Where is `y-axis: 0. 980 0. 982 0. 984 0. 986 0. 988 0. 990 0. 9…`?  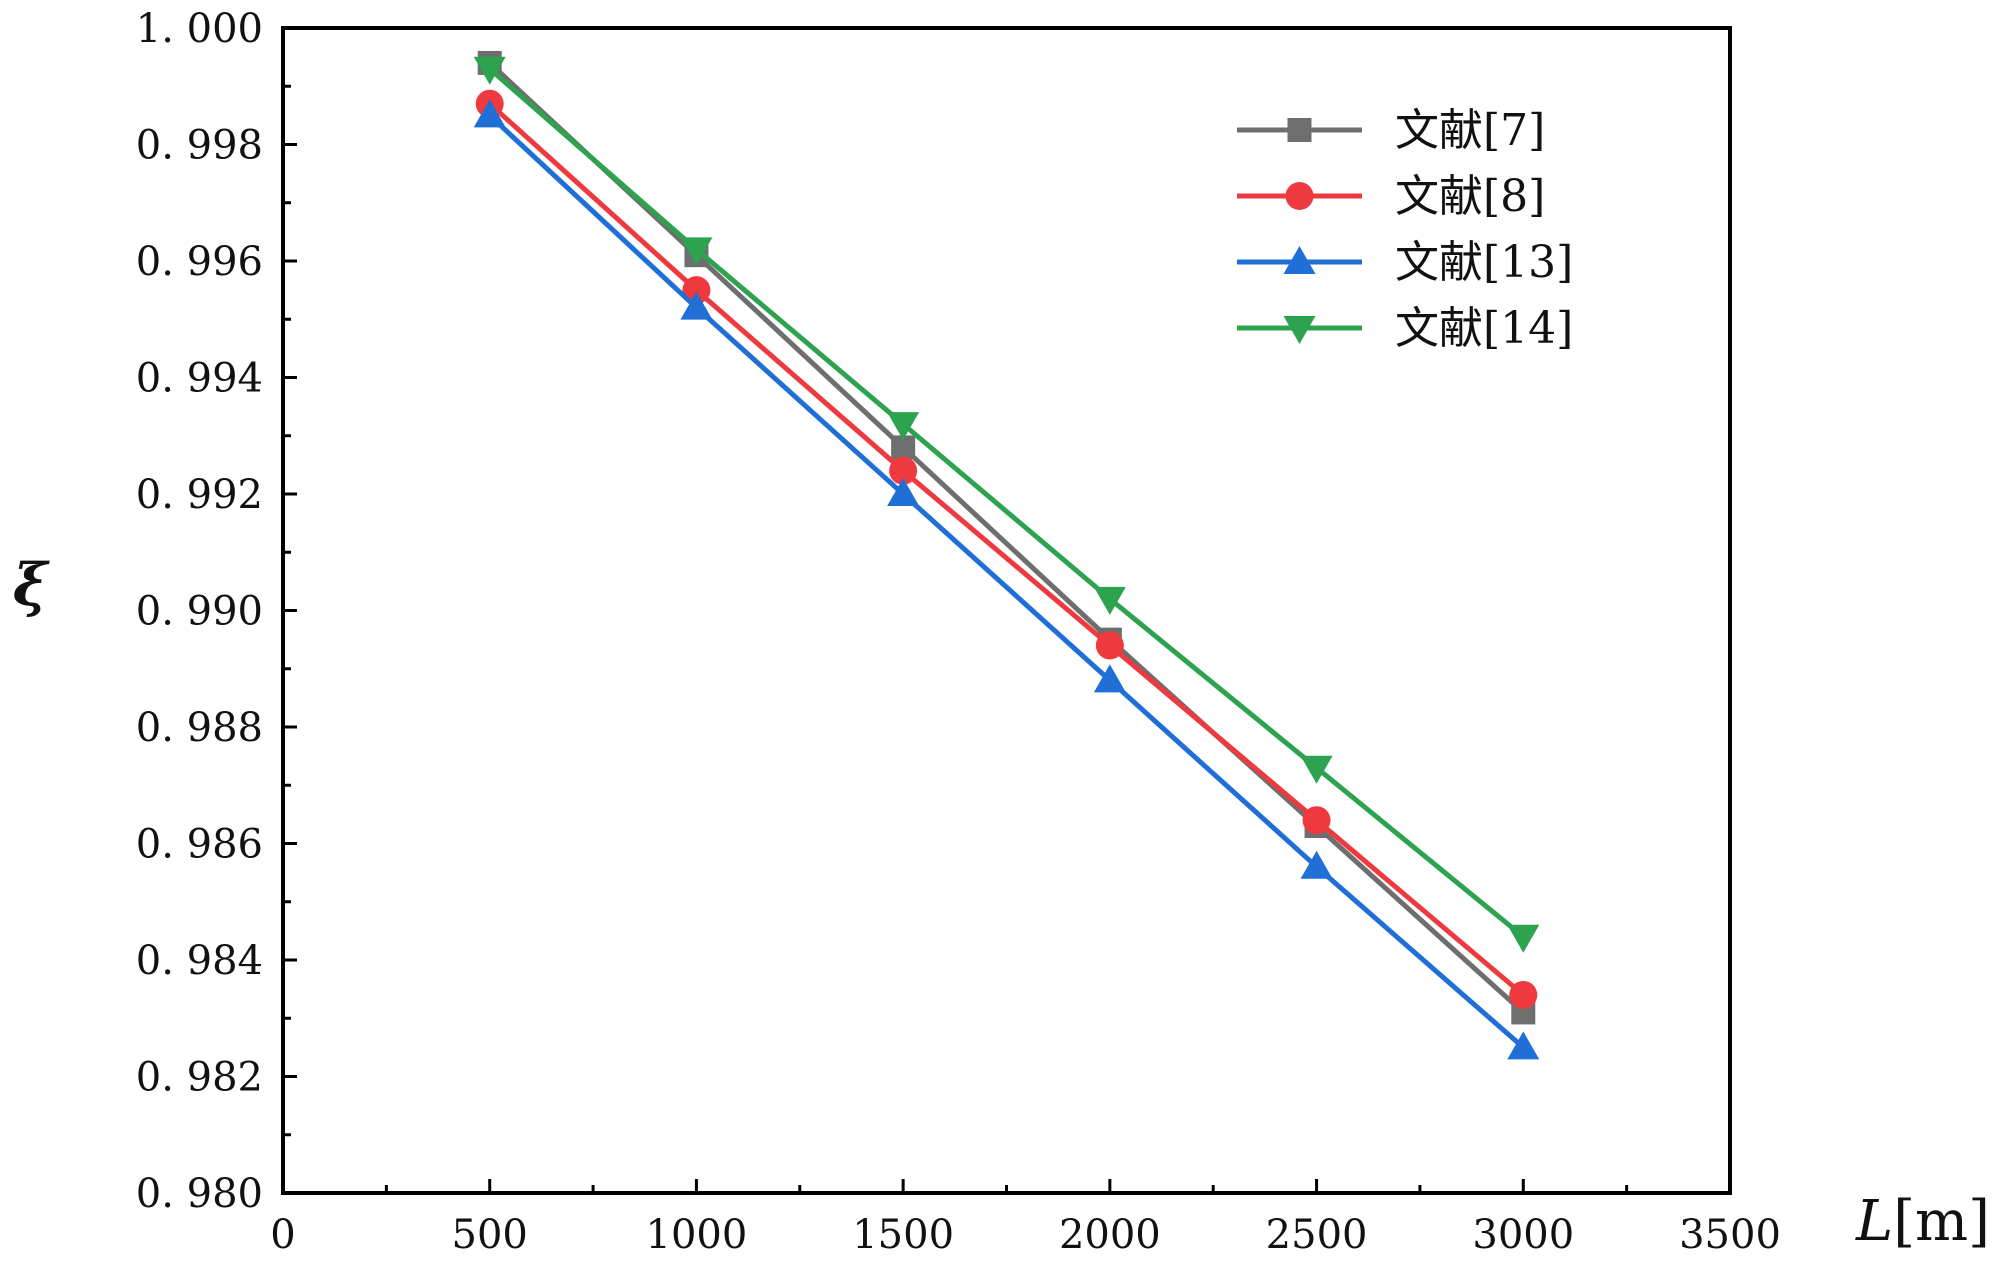
y-axis: 0. 980 0. 982 0. 984 0. 986 0. 988 0. 990 0. 9… is located at coordinates (216, 611).